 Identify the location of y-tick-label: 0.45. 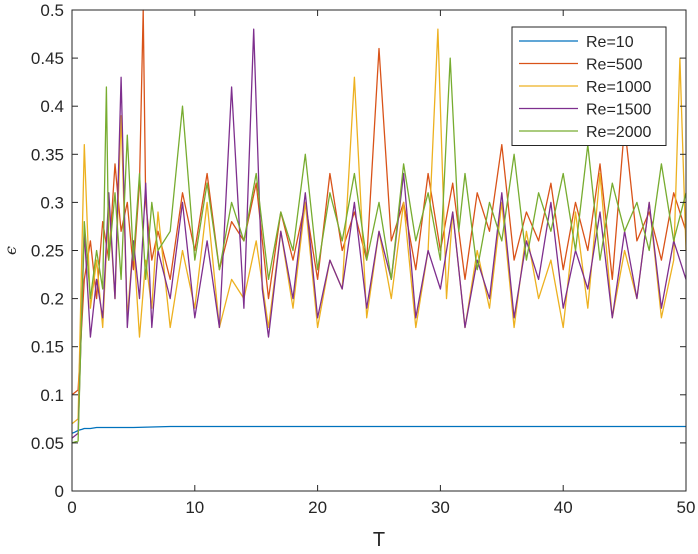
(47, 58).